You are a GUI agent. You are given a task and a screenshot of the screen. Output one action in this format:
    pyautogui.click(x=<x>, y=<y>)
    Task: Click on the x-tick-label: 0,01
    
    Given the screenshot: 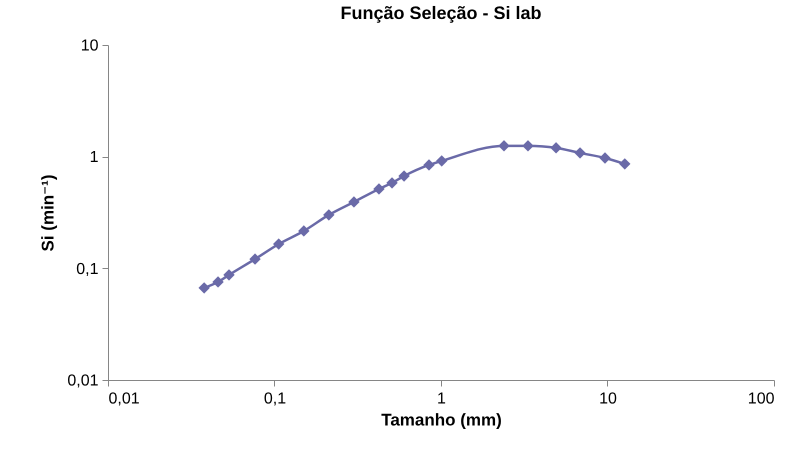 What is the action you would take?
    pyautogui.click(x=124, y=399)
    